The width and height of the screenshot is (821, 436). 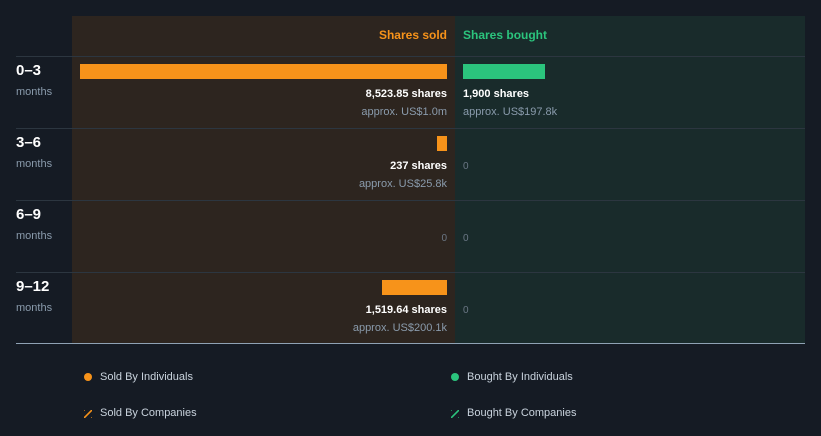 What do you see at coordinates (504, 71) in the screenshot?
I see `bought-bar` at bounding box center [504, 71].